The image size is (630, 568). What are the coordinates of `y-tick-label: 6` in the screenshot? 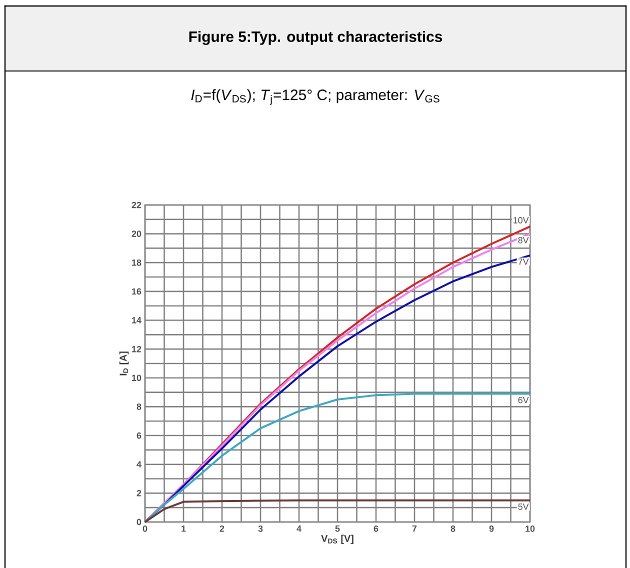 It's located at (139, 435).